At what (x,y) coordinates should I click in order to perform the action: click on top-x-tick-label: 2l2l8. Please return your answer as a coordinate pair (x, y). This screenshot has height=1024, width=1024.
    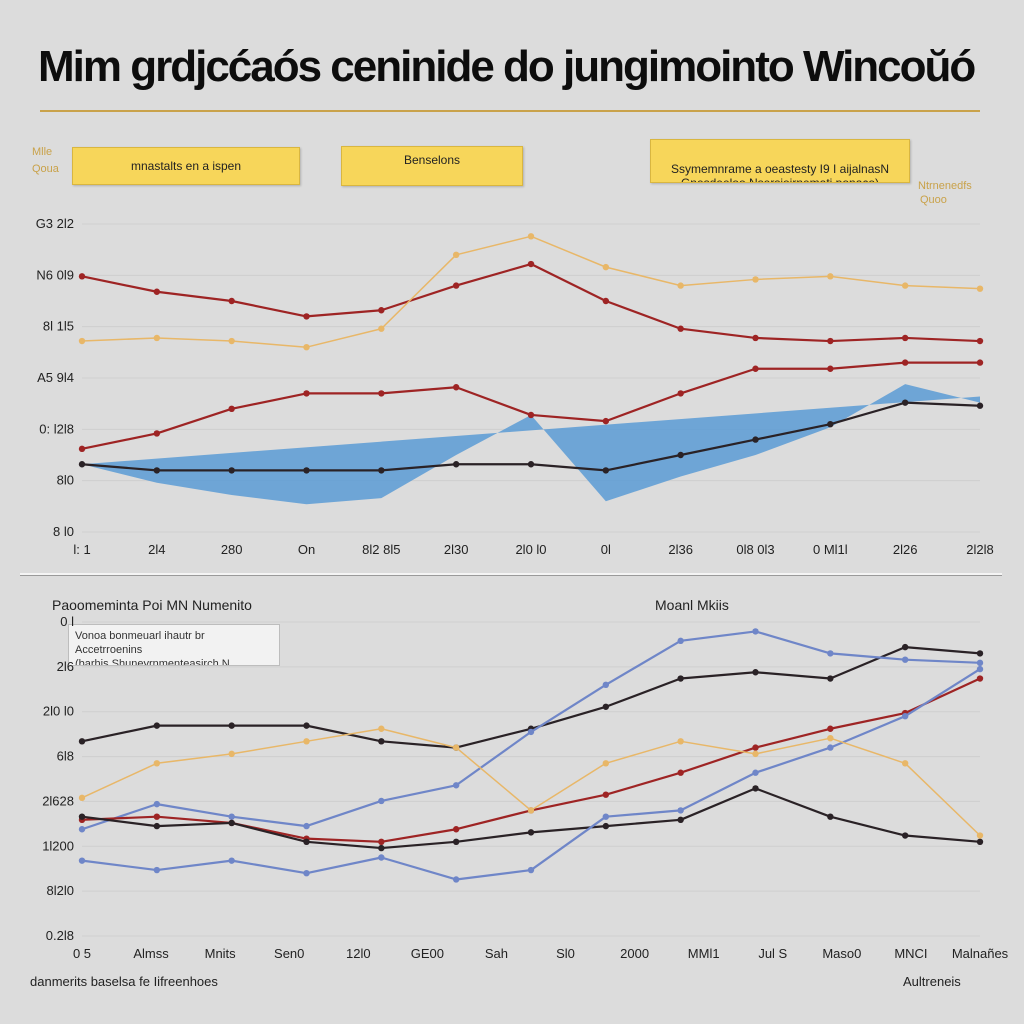
    Looking at the image, I should click on (979, 549).